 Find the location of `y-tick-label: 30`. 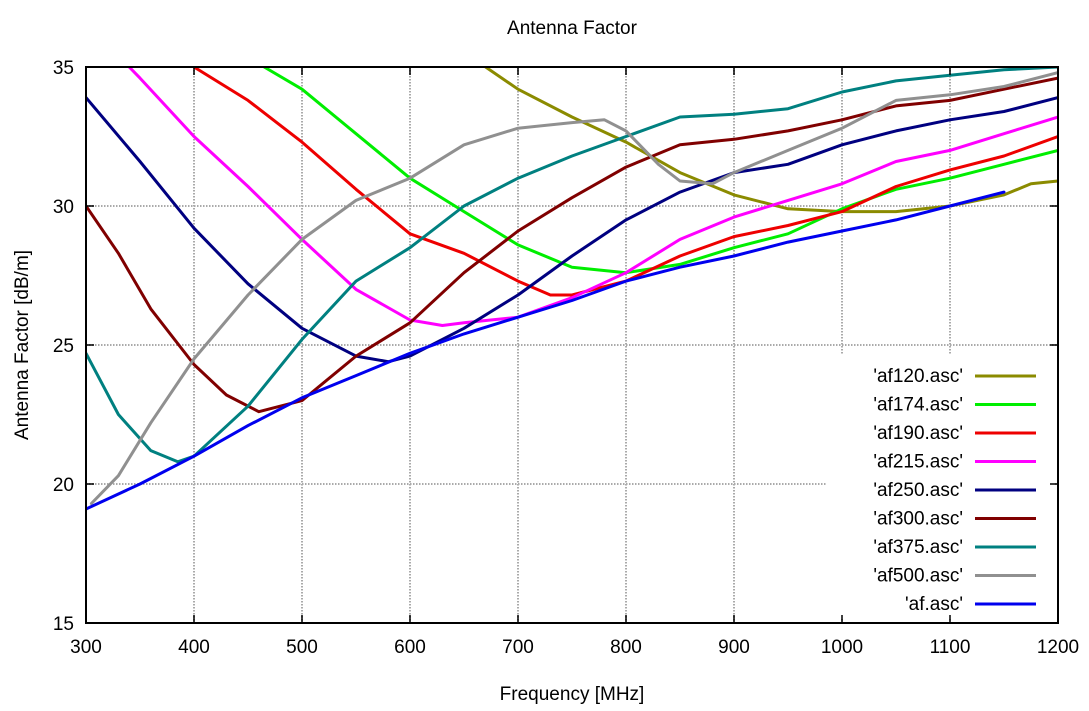

y-tick-label: 30 is located at coordinates (63, 207).